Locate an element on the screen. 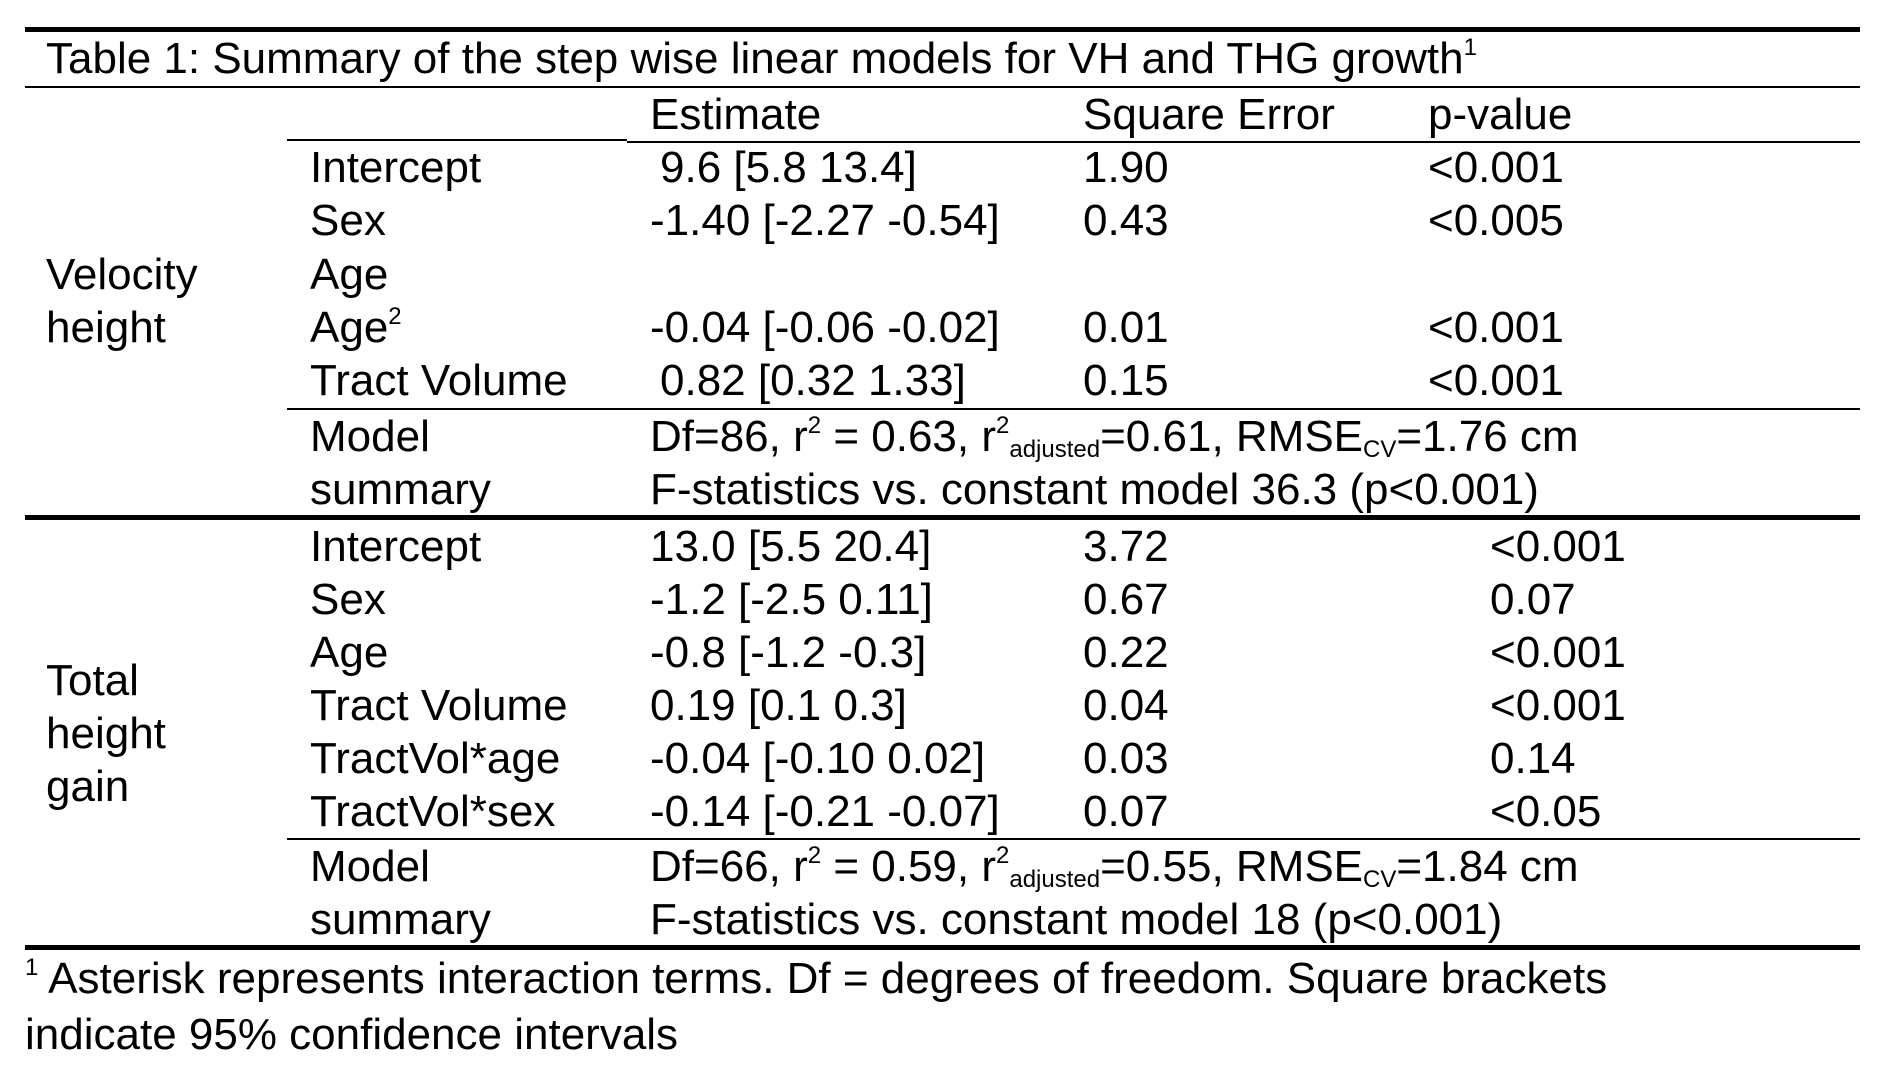  estimate-cell: 9.6 [5.8 13.4] is located at coordinates (788, 167).